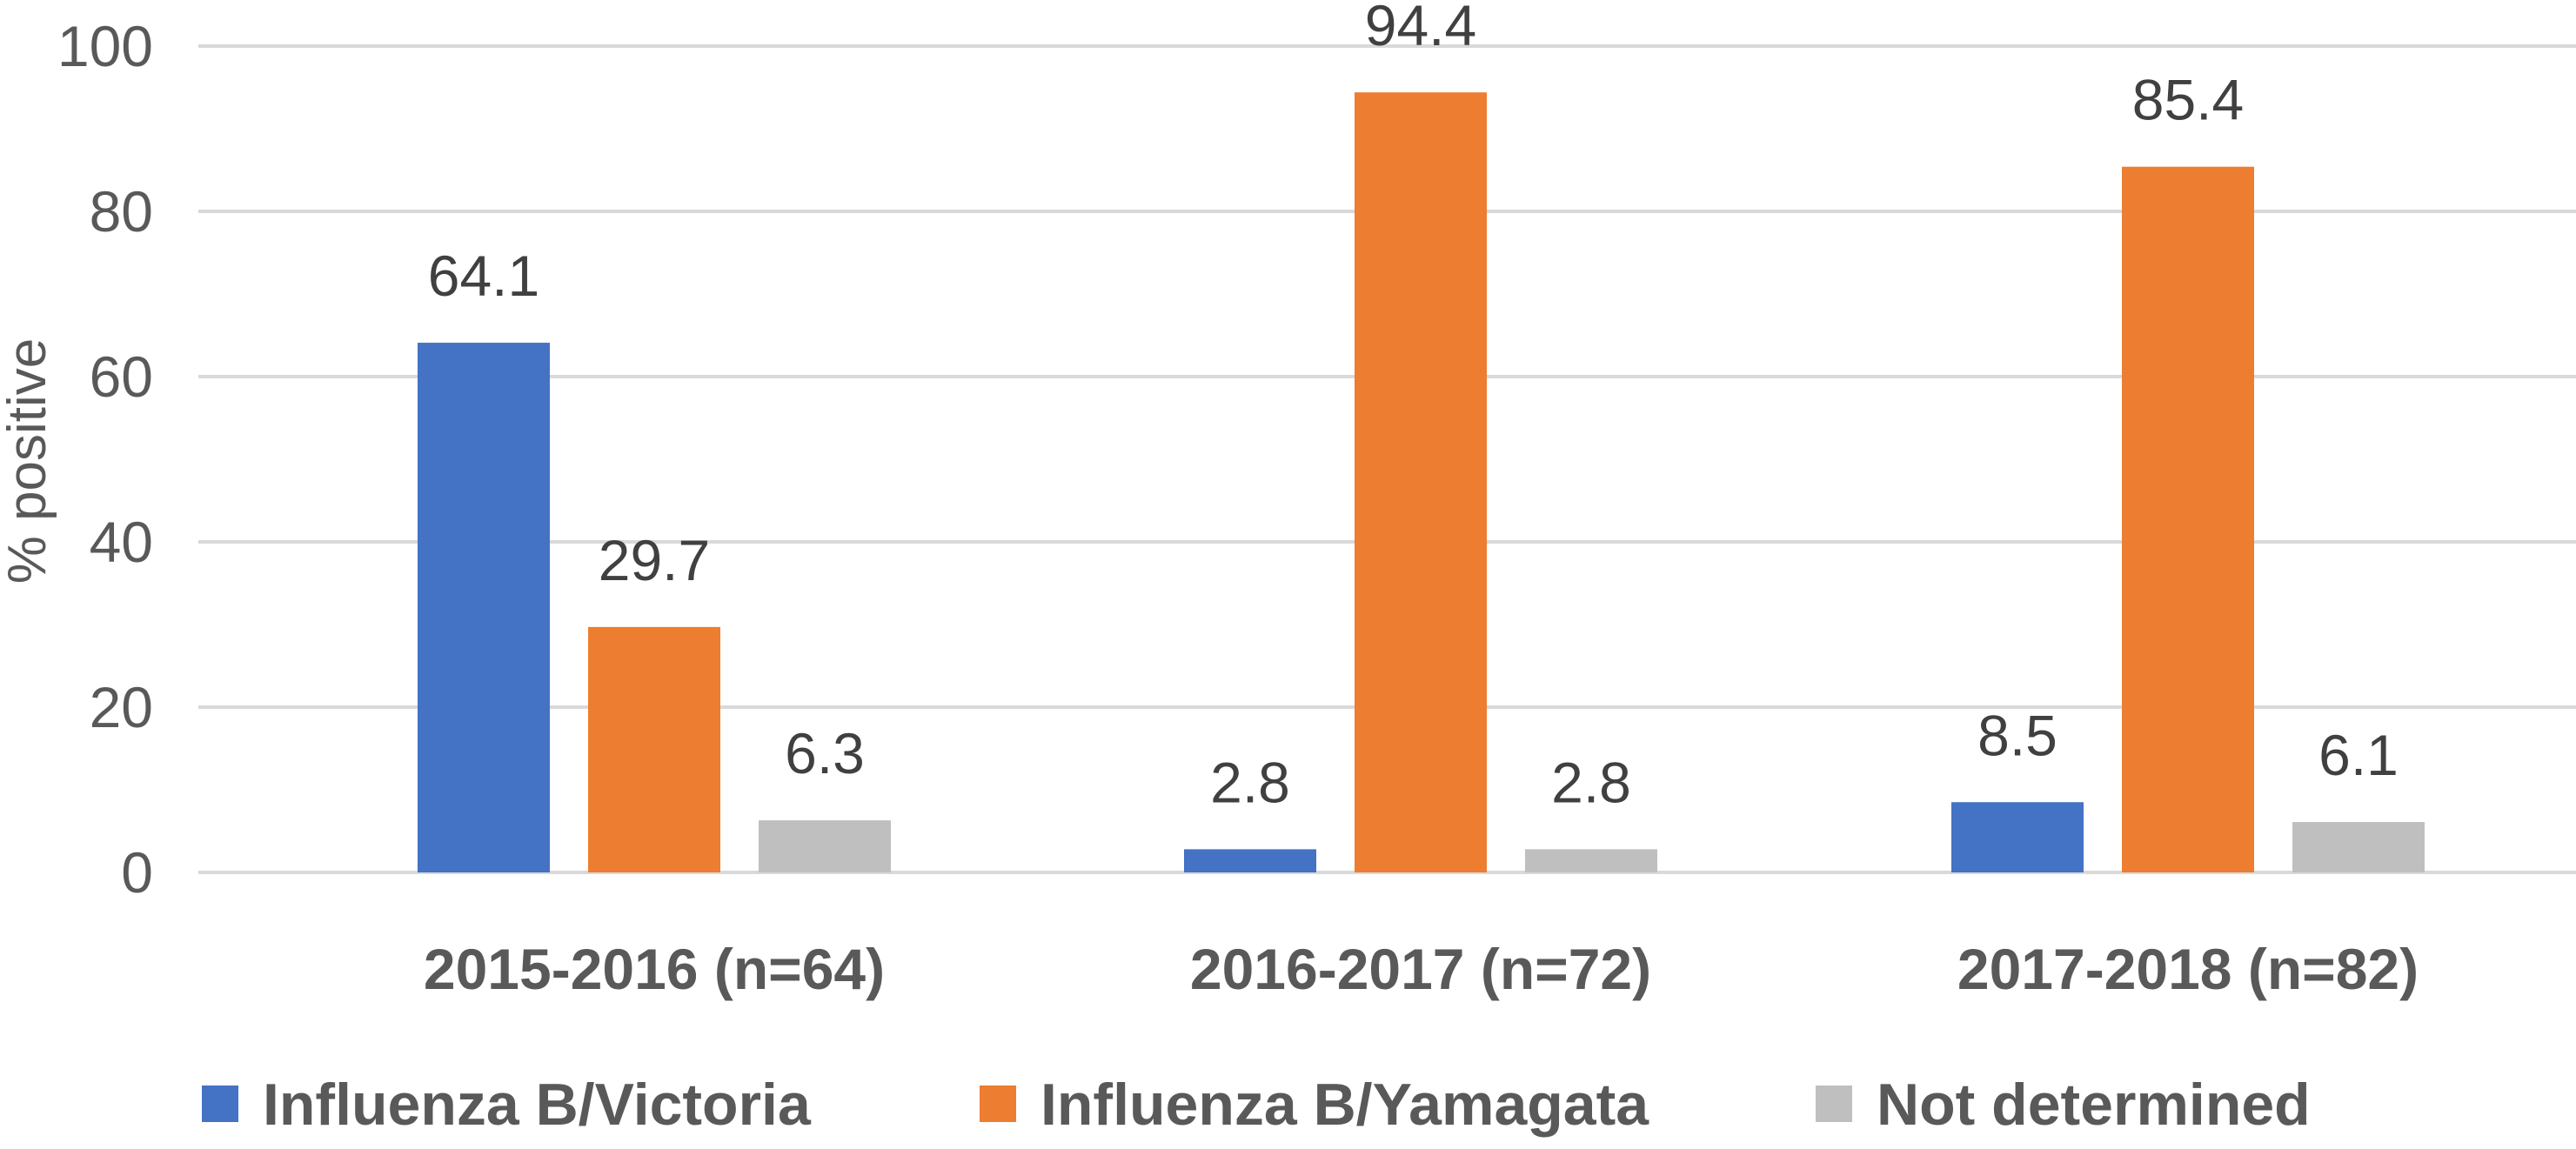  Describe the element at coordinates (2188, 969) in the screenshot. I see `x-tick-label: 2017-2018 (n=82)` at that location.